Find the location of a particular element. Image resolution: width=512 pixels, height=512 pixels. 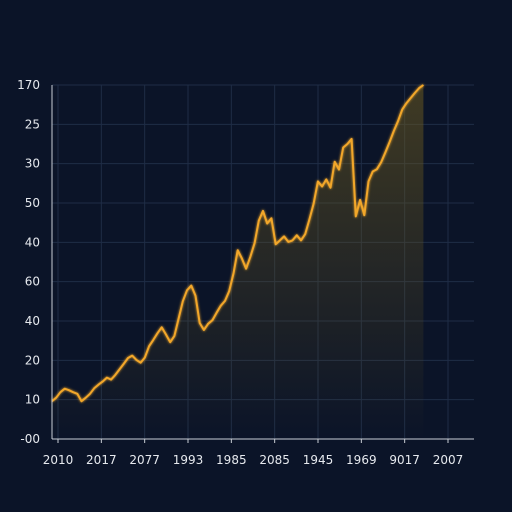

x-tick-label: 1945 is located at coordinates (318, 460).